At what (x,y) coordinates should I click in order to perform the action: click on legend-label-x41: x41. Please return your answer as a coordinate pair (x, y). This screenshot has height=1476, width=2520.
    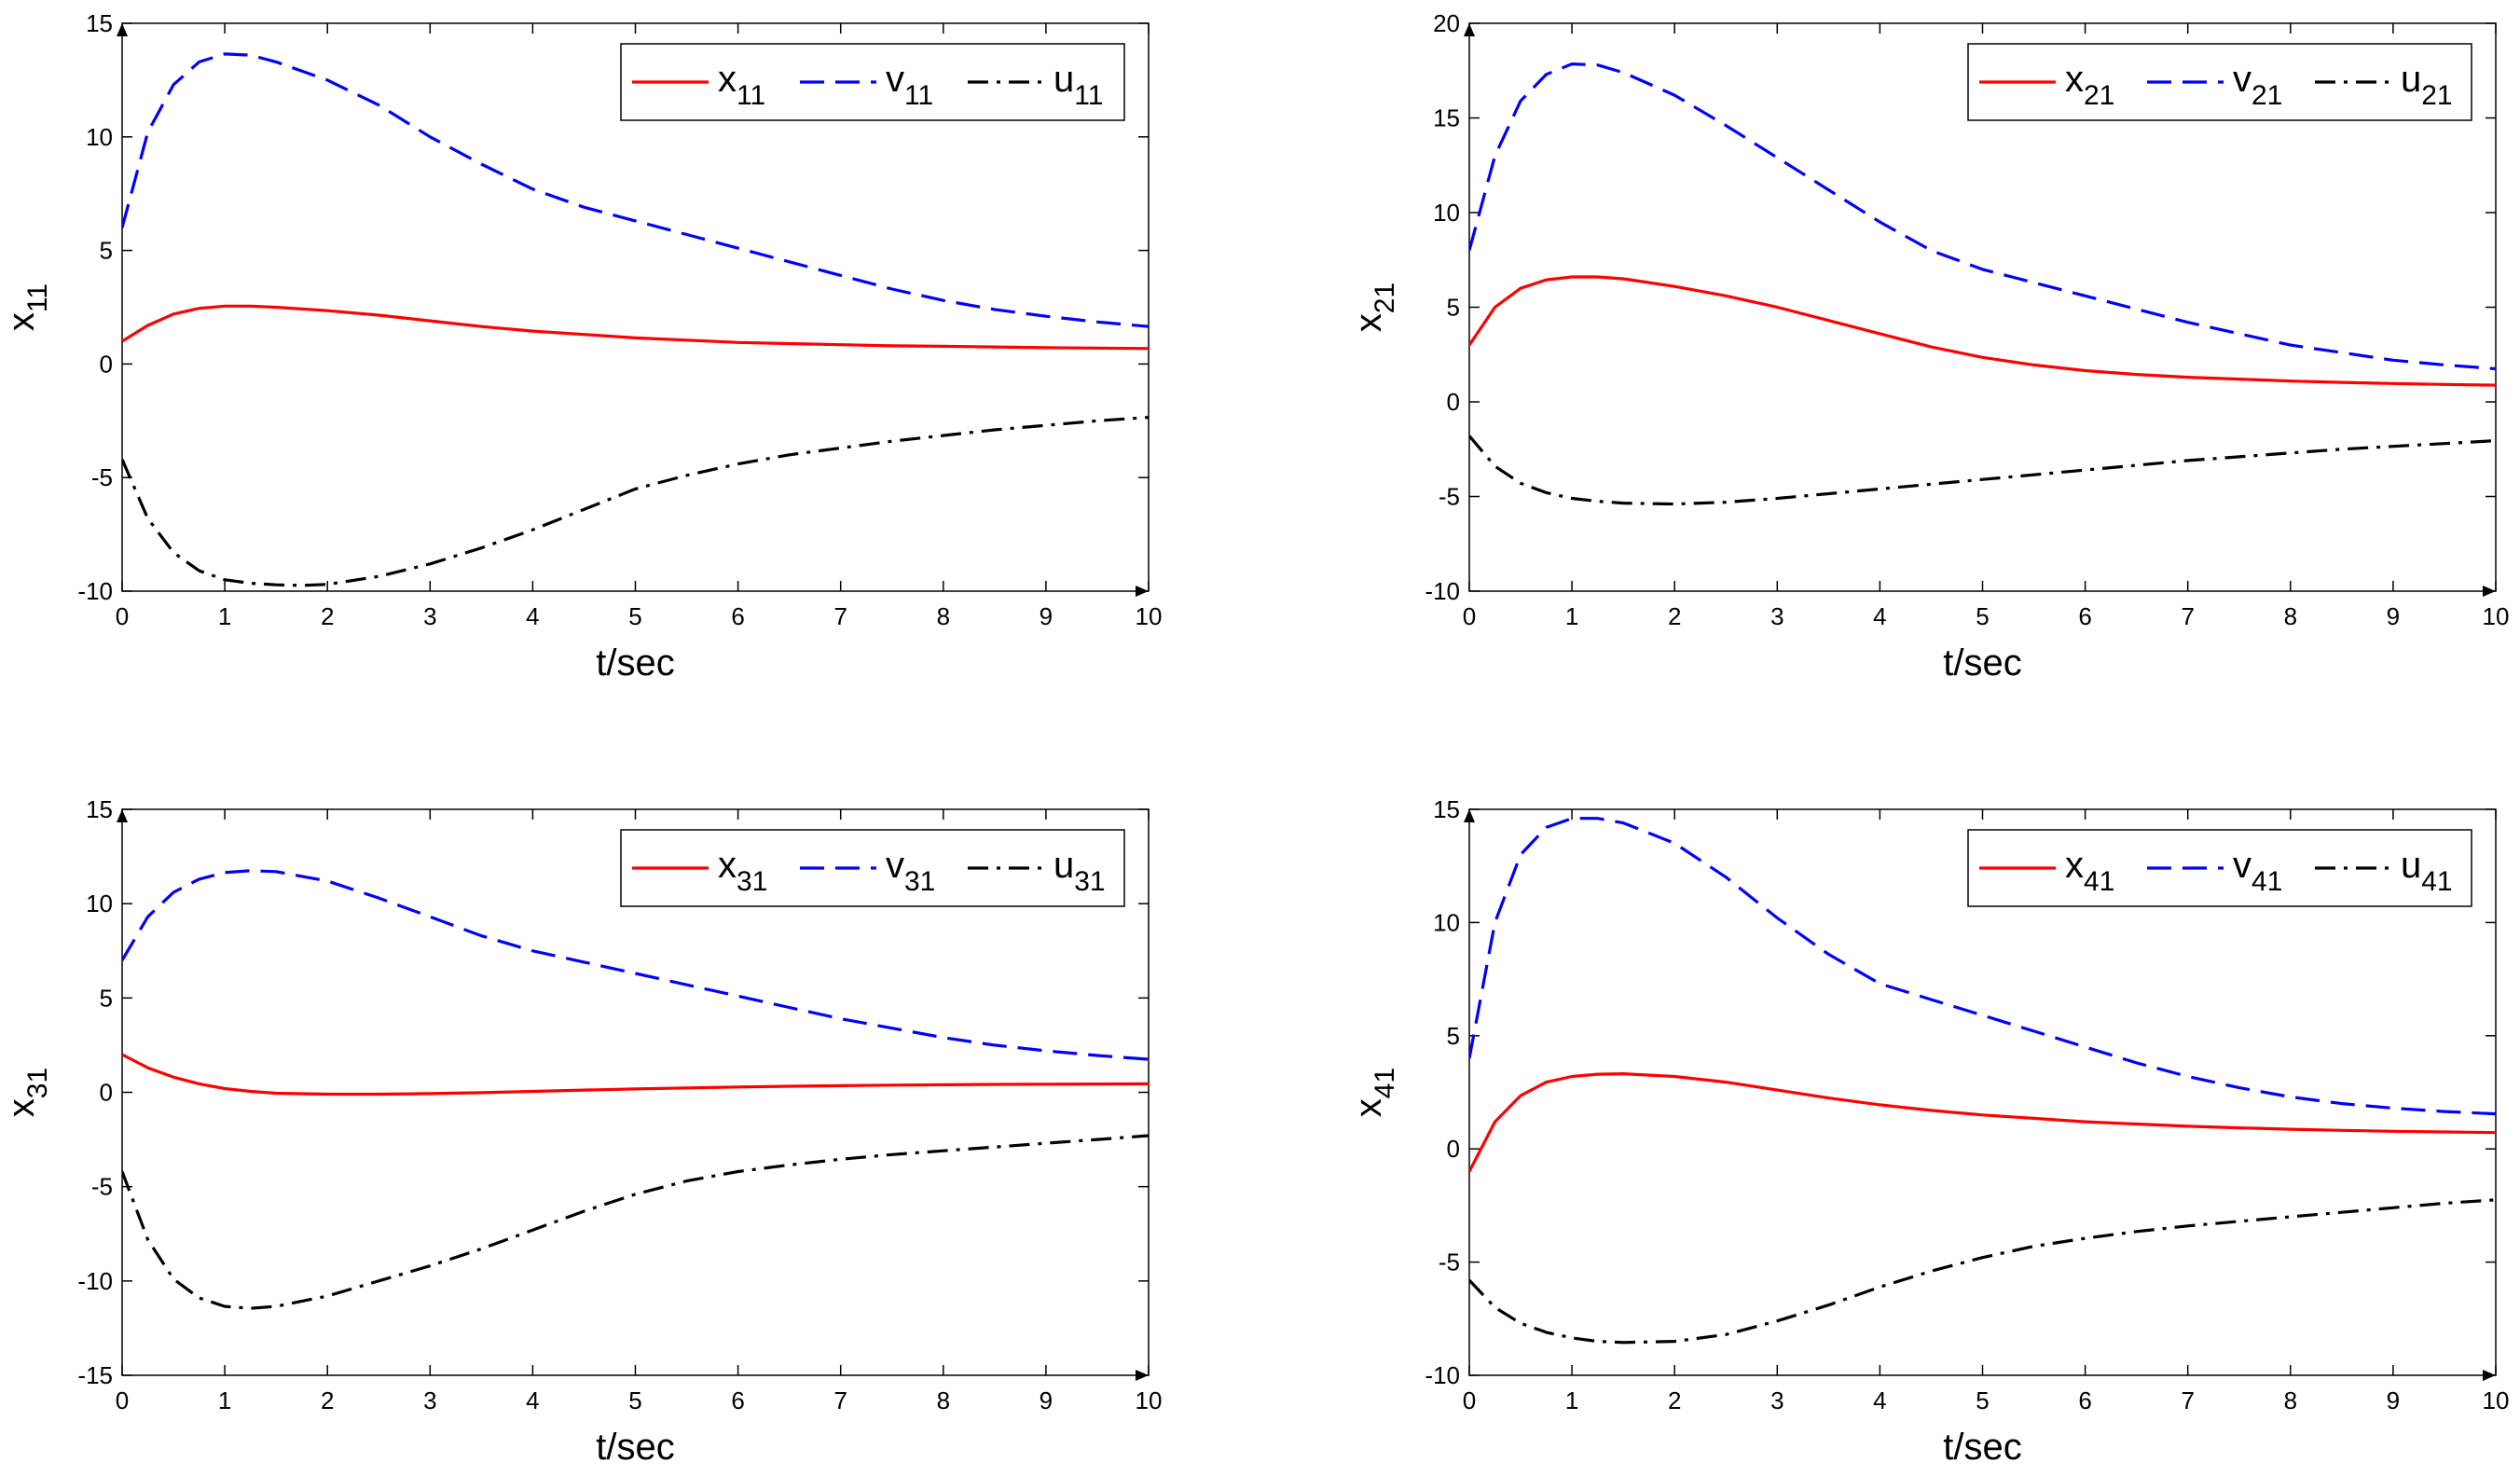
    Looking at the image, I should click on (2089, 871).